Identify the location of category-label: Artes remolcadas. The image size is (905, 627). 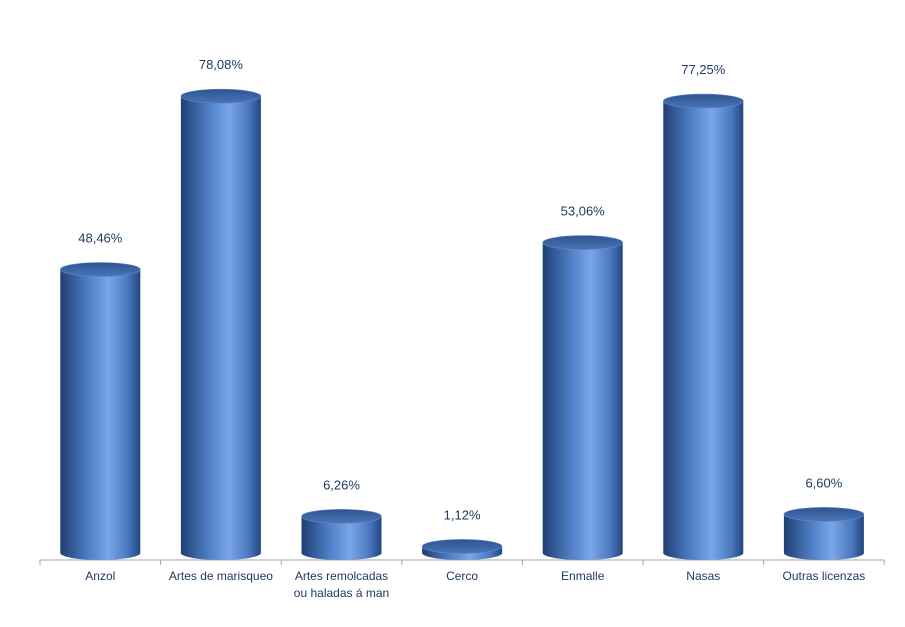
(341, 576).